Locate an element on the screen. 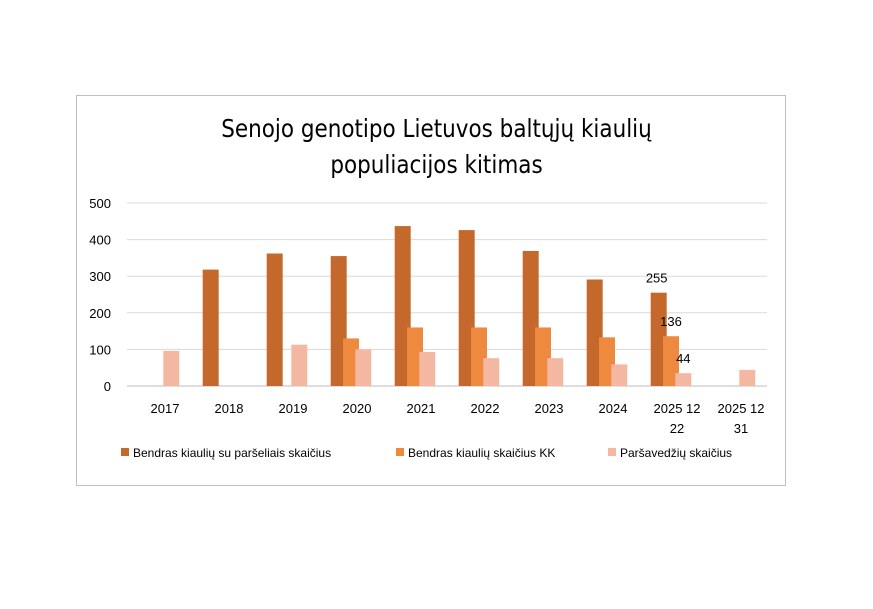  x-tick-label: 2019 is located at coordinates (293, 408).